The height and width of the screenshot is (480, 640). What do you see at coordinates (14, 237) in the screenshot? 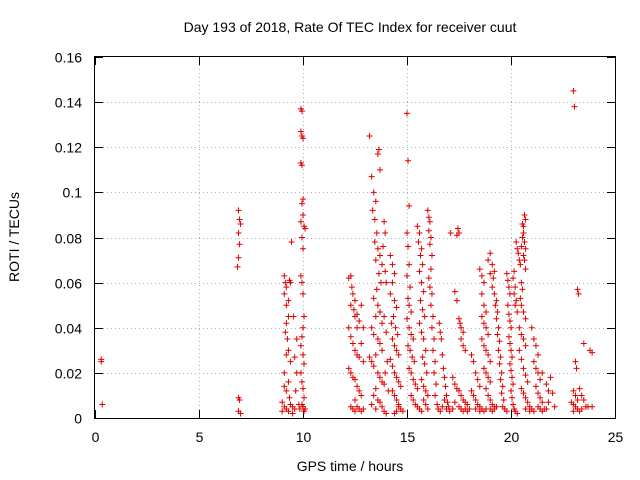
I see `y-axis-label: ROTI / TECUs` at bounding box center [14, 237].